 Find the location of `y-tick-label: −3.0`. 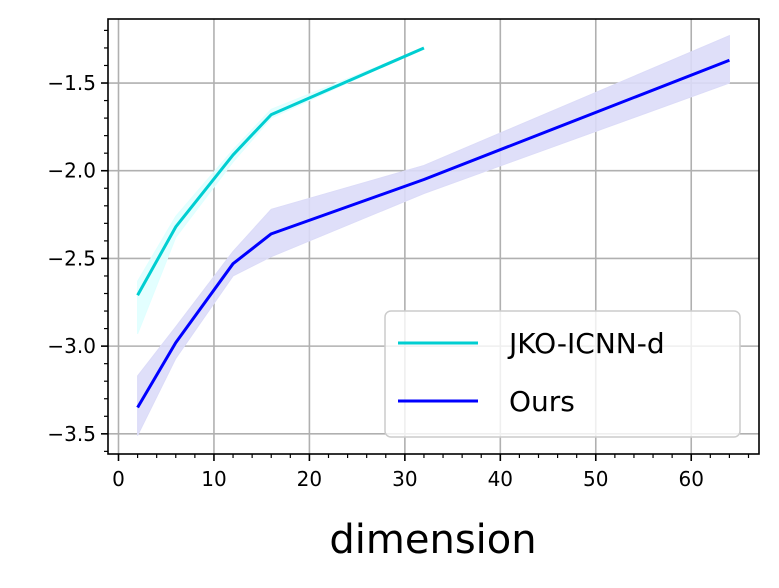

y-tick-label: −3.0 is located at coordinates (71, 346).